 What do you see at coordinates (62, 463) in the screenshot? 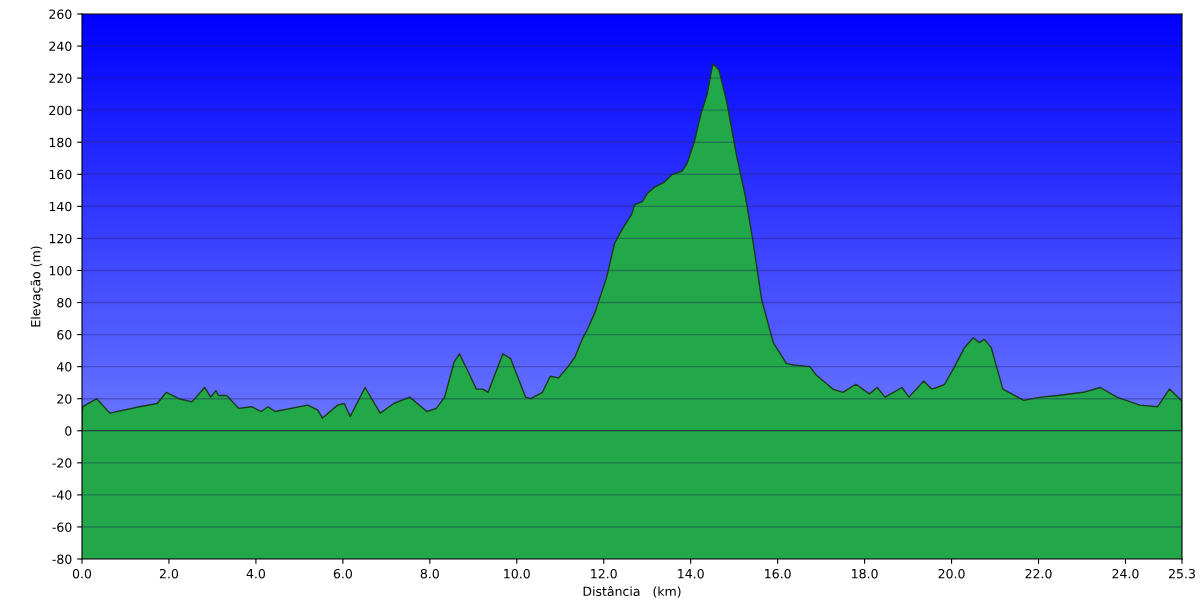
I see `y-tick-label: -20` at bounding box center [62, 463].